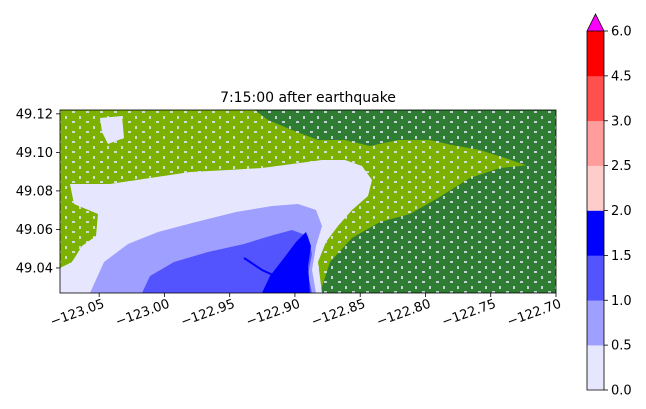 This screenshot has width=646, height=409. Describe the element at coordinates (34, 114) in the screenshot. I see `y-tick-label: 49.12` at that location.